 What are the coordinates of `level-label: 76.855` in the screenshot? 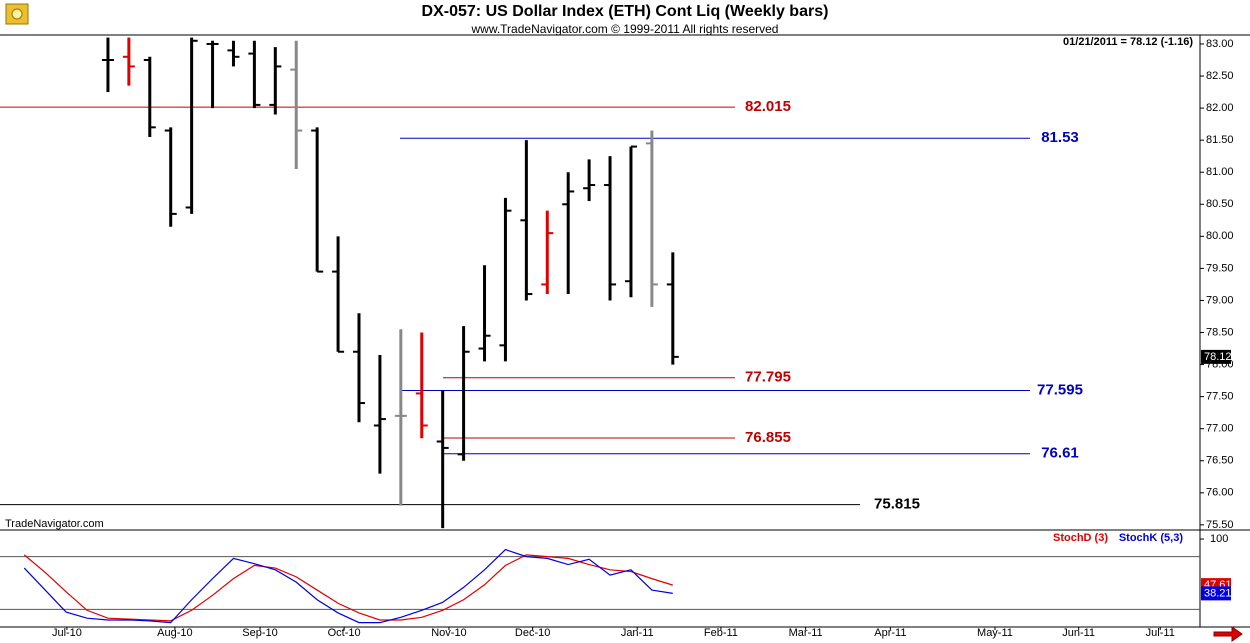 It's located at (768, 437).